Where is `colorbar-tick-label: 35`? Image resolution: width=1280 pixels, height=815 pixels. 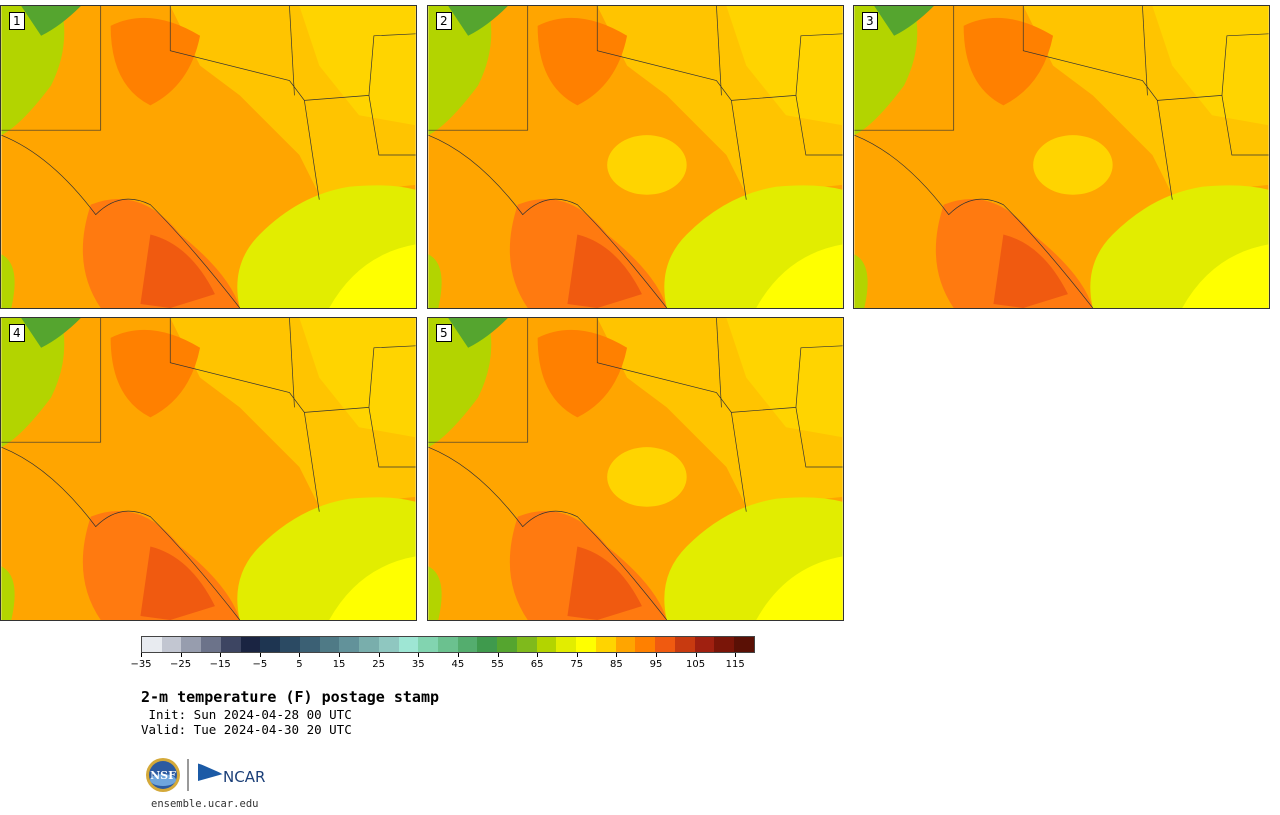 colorbar-tick-label: 35 is located at coordinates (418, 664).